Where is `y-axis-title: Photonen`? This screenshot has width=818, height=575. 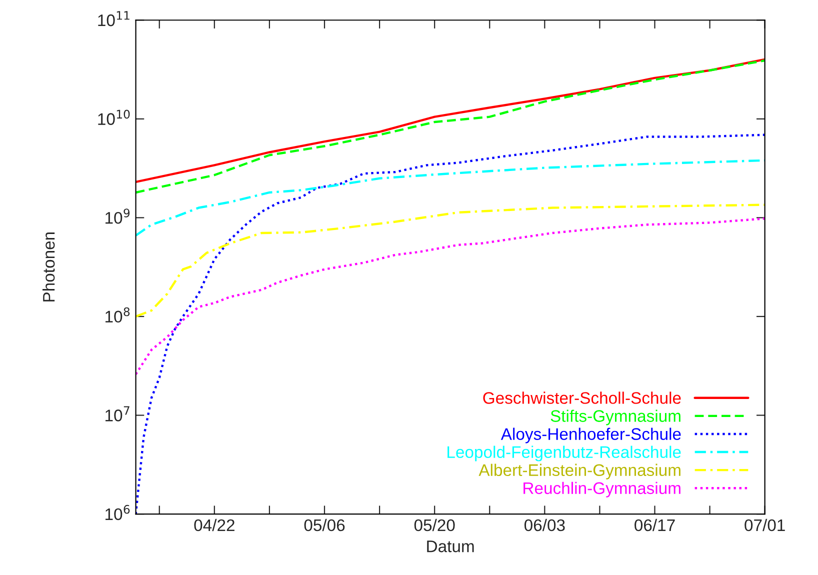 y-axis-title: Photonen is located at coordinates (48, 267).